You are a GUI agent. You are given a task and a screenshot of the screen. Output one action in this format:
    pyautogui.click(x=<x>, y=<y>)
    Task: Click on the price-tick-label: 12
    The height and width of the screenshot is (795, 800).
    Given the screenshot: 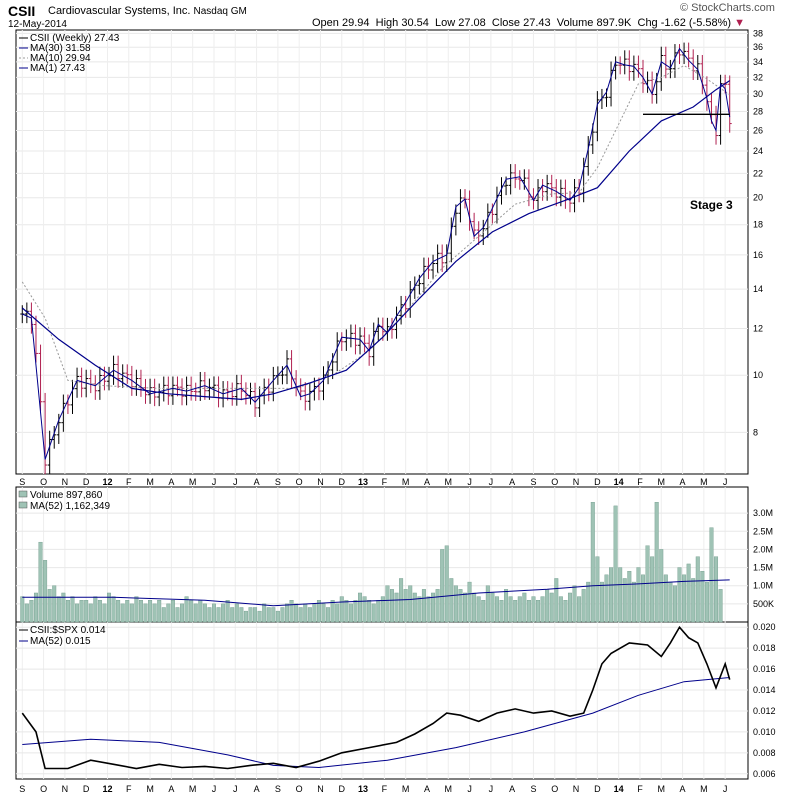 What is the action you would take?
    pyautogui.click(x=758, y=329)
    